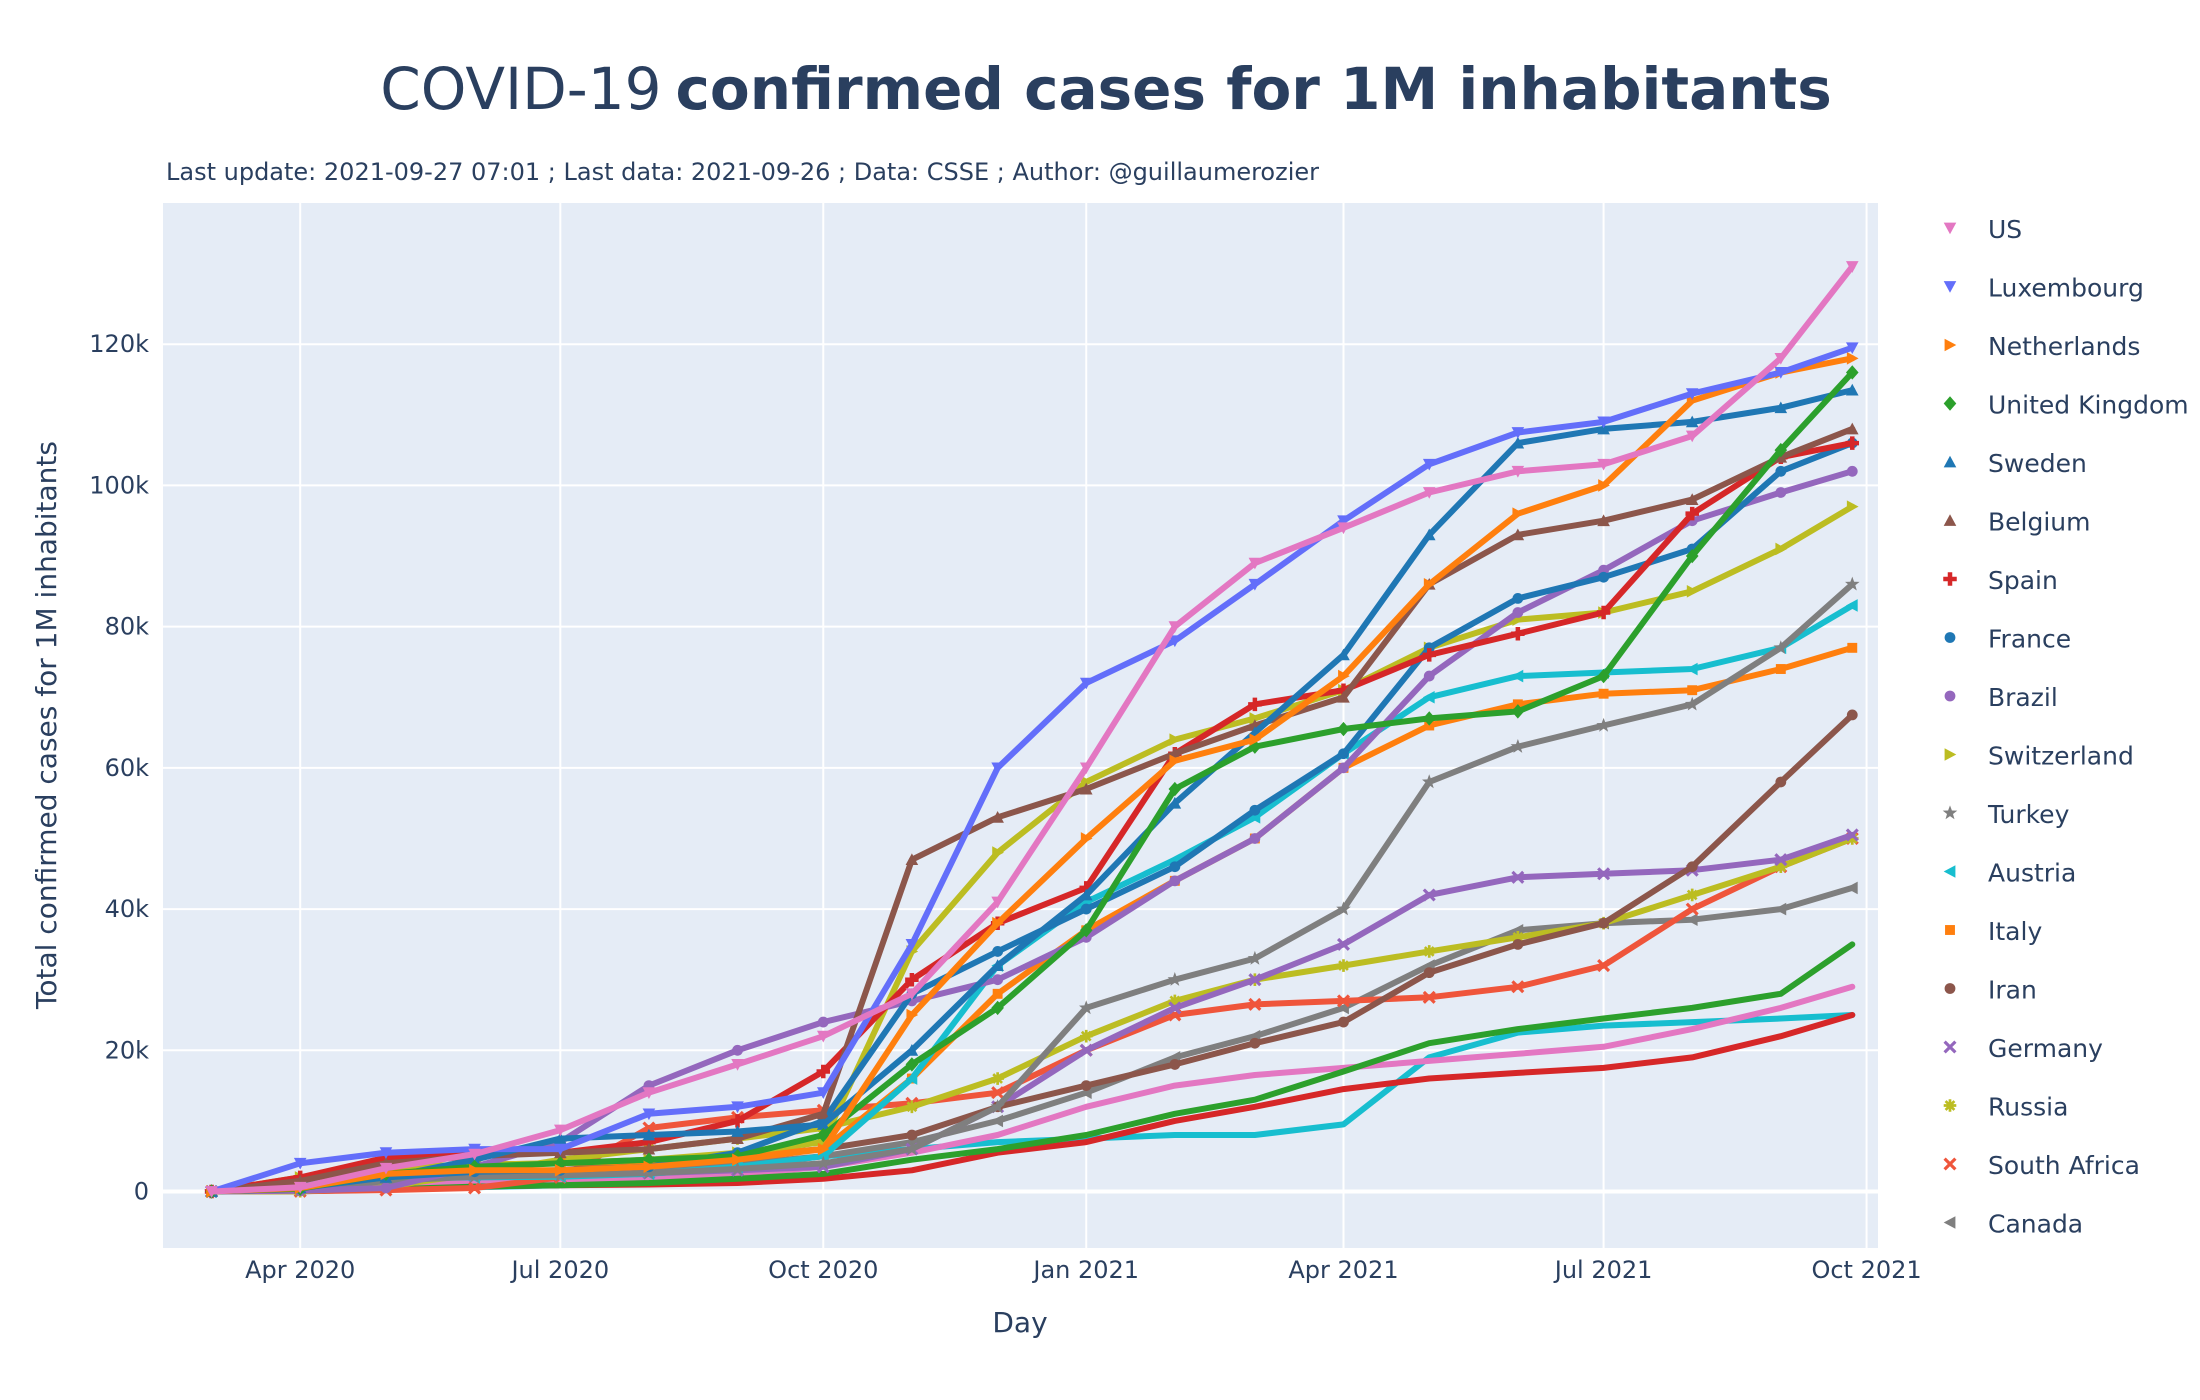 This screenshot has width=2200, height=1400. Describe the element at coordinates (2066, 288) in the screenshot. I see `legend-label: Luxembourg` at that location.